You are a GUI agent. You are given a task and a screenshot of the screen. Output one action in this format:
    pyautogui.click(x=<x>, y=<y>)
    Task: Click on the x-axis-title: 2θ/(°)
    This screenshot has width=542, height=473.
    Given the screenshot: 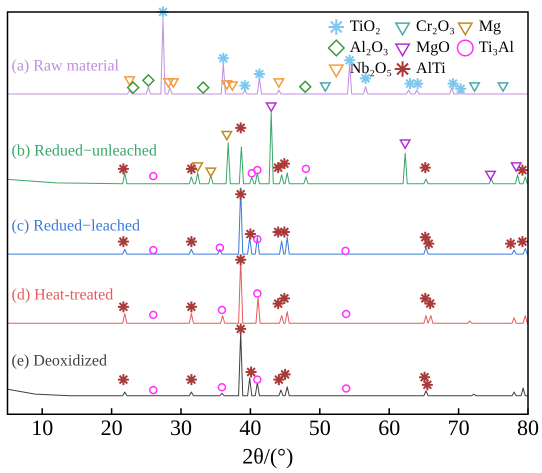 What is the action you would take?
    pyautogui.click(x=268, y=456)
    